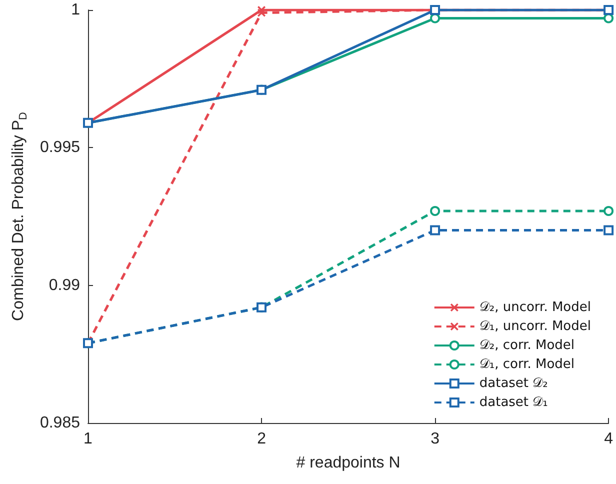 The height and width of the screenshot is (484, 616). Describe the element at coordinates (527, 345) in the screenshot. I see `legend-label: 𝒟₂, corr. Model` at that location.